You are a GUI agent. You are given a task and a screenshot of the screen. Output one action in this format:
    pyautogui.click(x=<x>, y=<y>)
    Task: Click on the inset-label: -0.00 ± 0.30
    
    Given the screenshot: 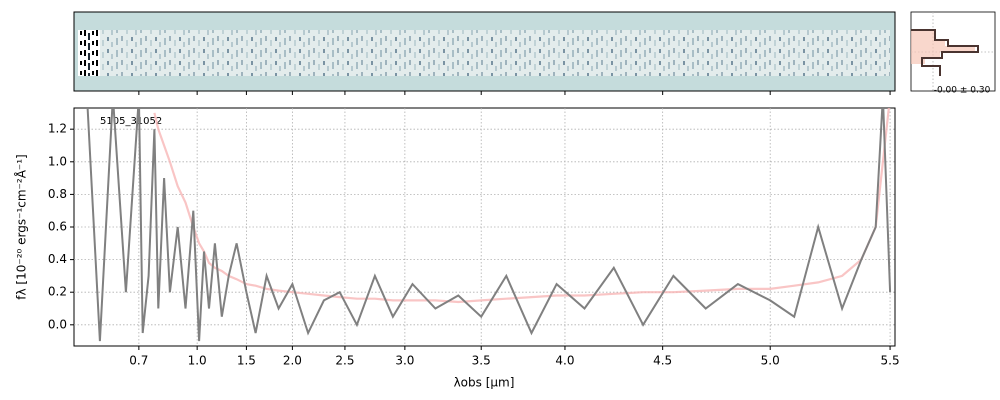 What is the action you would take?
    pyautogui.click(x=962, y=91)
    